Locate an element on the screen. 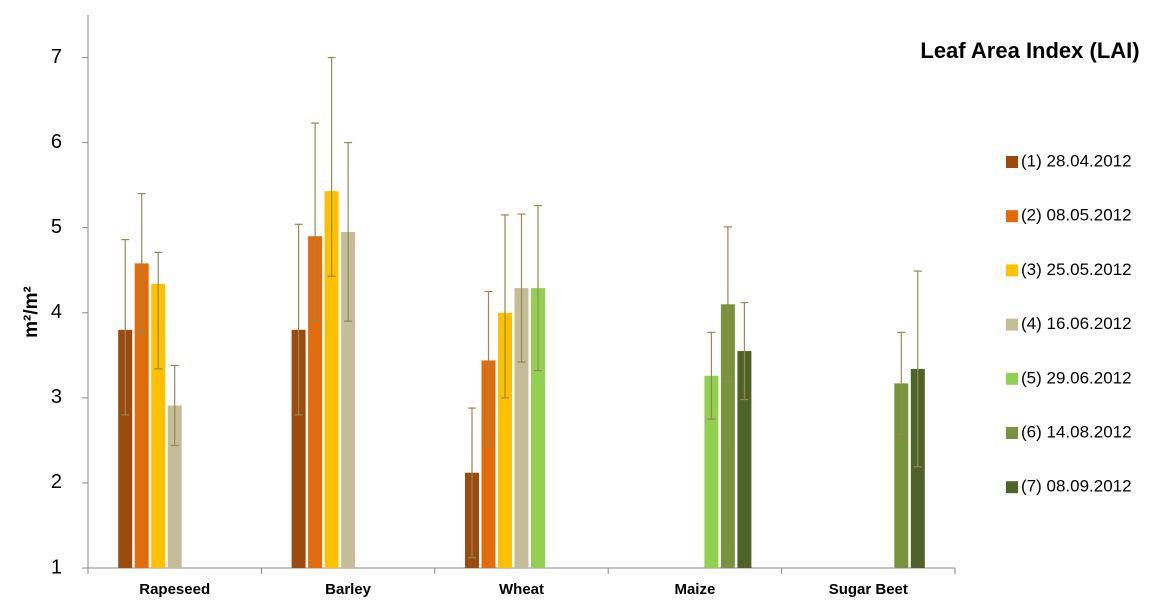  legend-label: (6) 14.08.2012 is located at coordinates (1076, 431).